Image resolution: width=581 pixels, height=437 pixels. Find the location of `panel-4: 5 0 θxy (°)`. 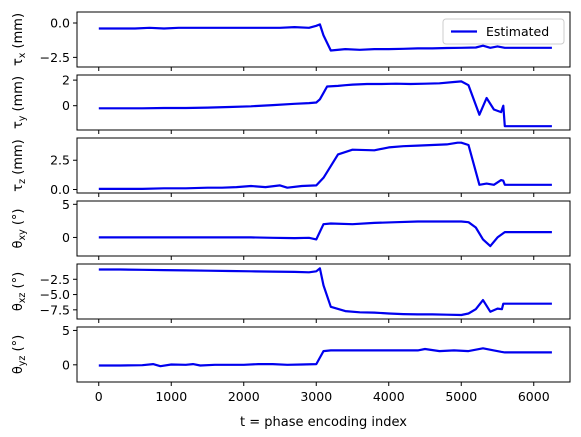

panel-4: 5 0 θxy (°) is located at coordinates (291, 228).